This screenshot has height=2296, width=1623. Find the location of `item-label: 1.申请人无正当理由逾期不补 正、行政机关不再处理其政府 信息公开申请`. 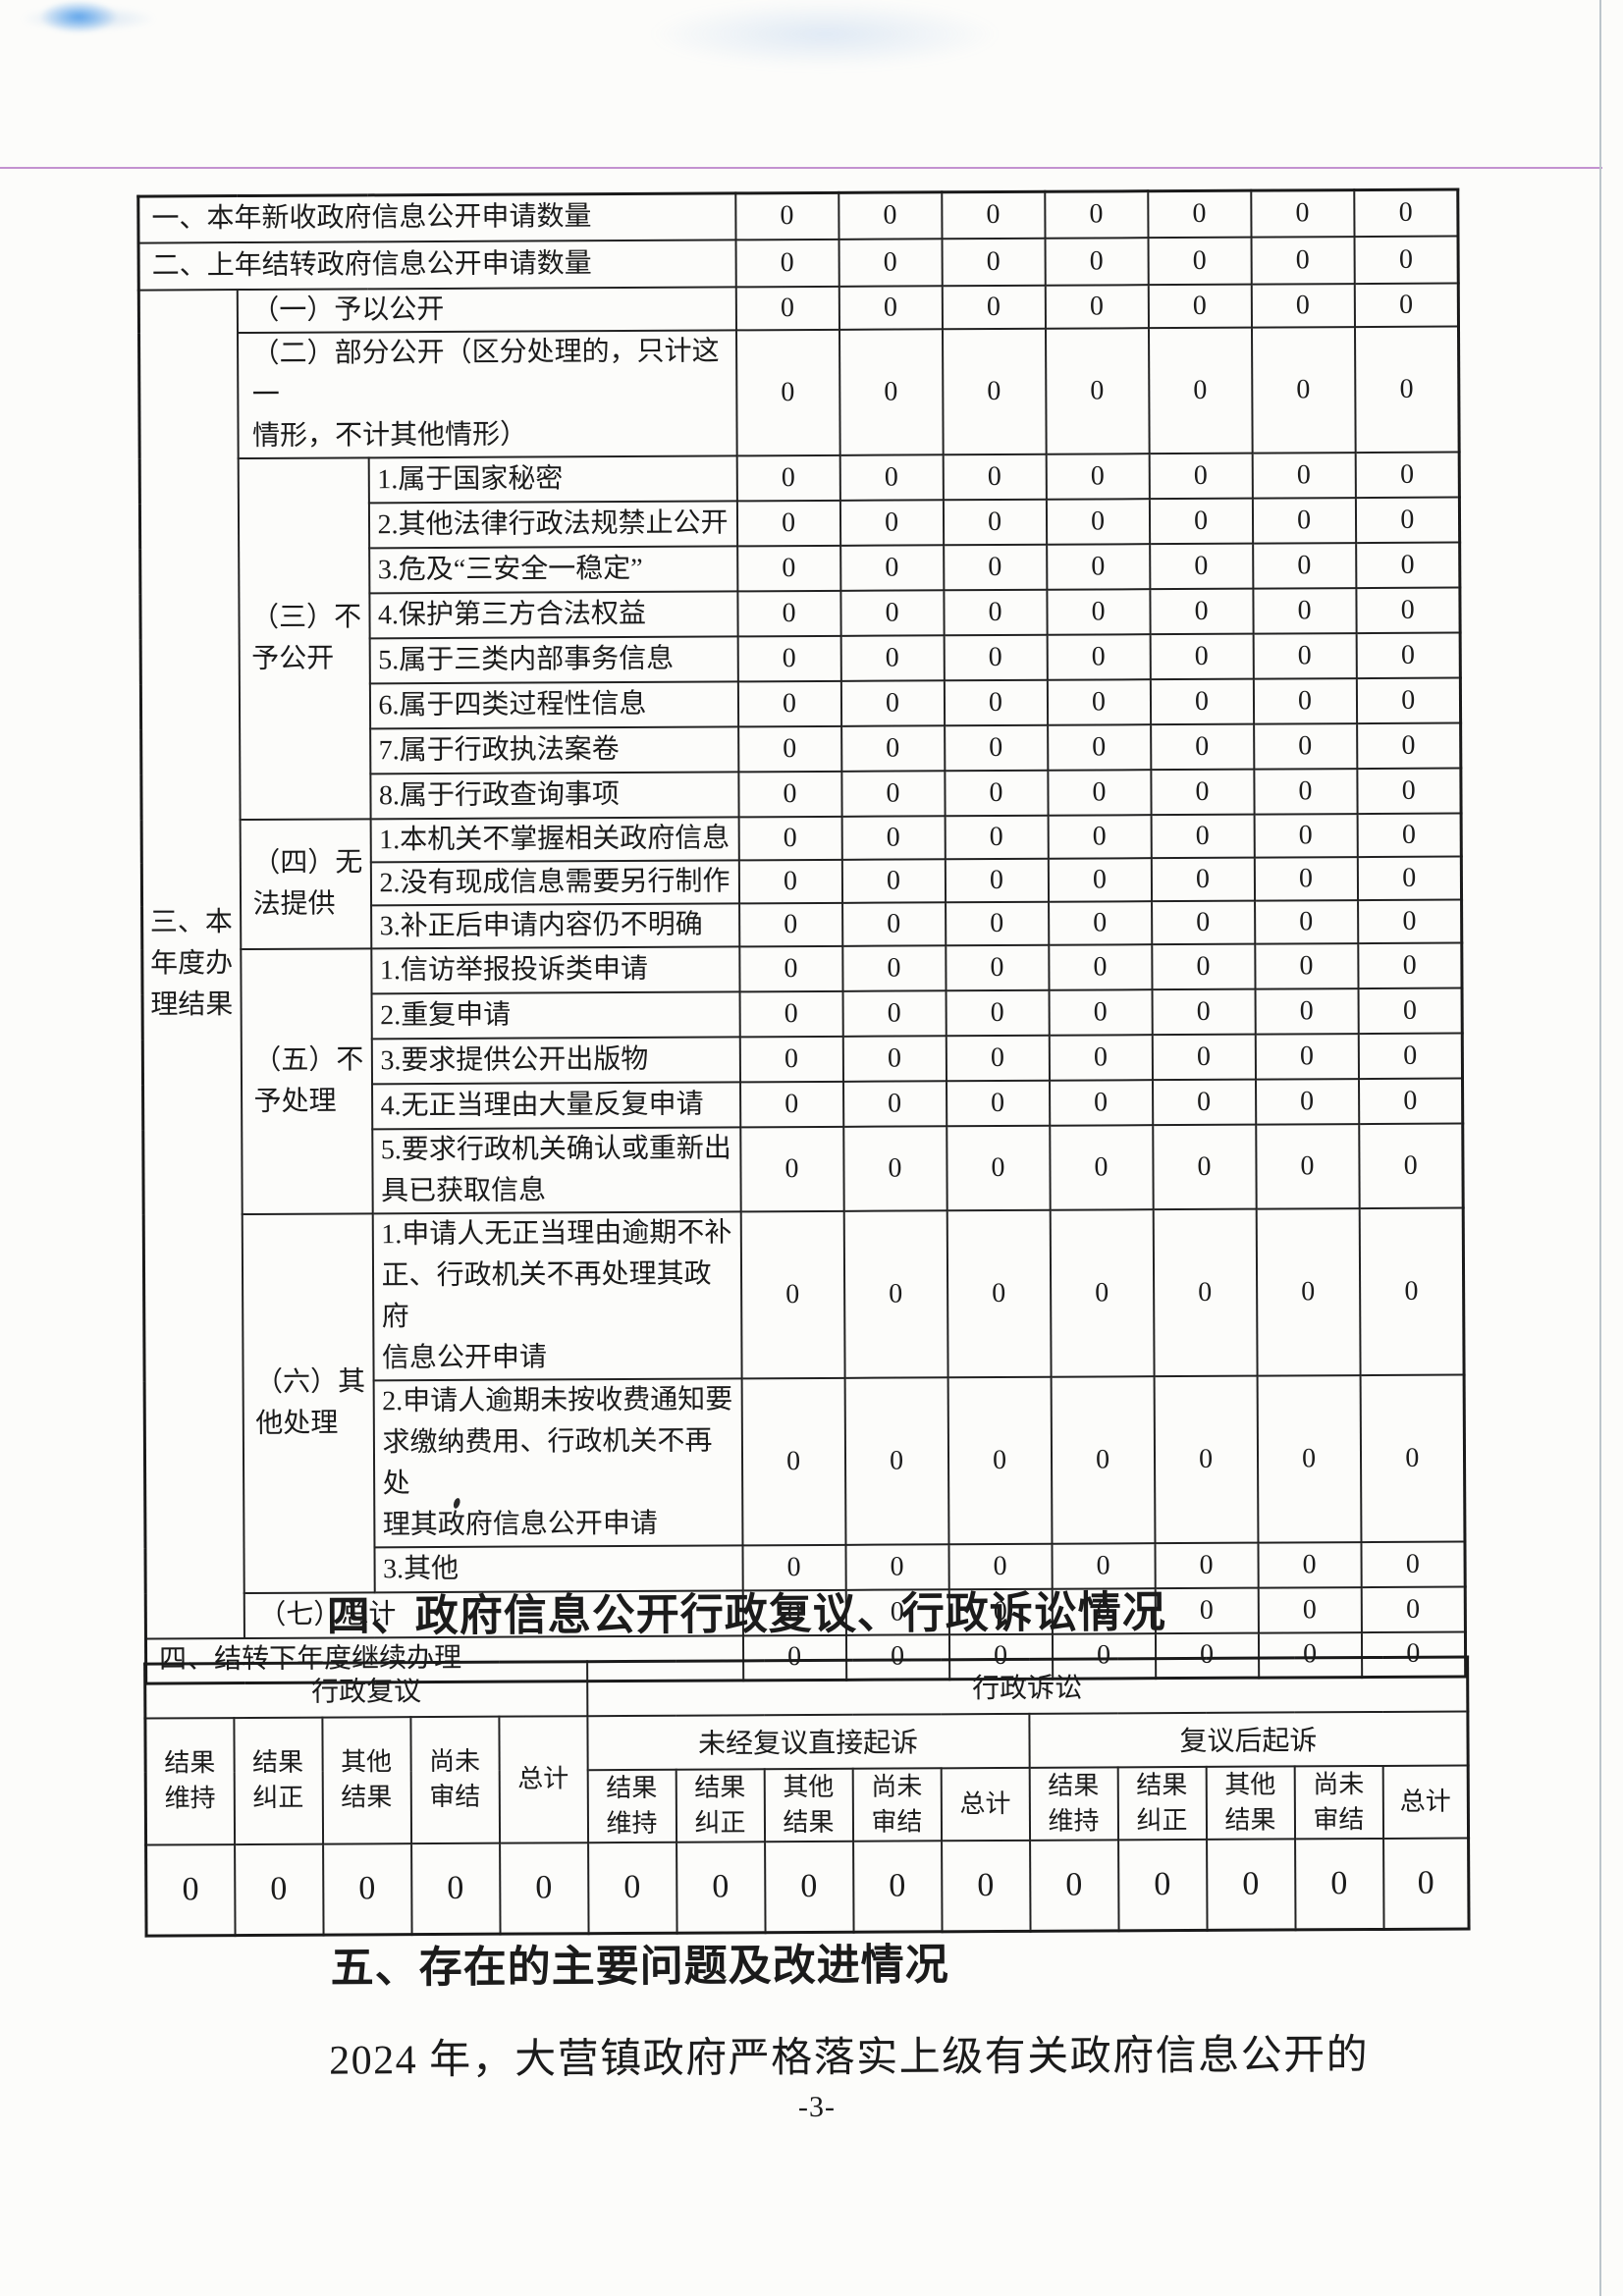

item-label: 1.申请人无正当理由逾期不补 正、行政机关不再处理其政府 信息公开申请 is located at coordinates (557, 1295).